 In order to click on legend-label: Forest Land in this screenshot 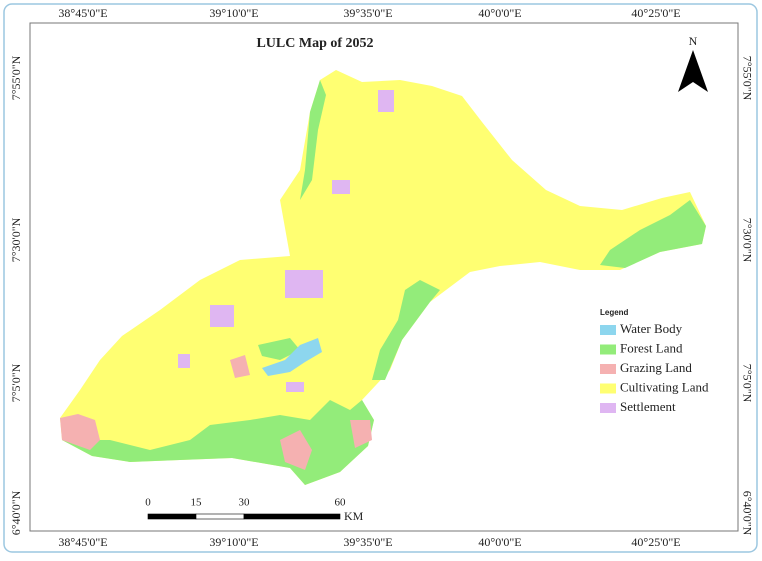, I will do `click(651, 347)`.